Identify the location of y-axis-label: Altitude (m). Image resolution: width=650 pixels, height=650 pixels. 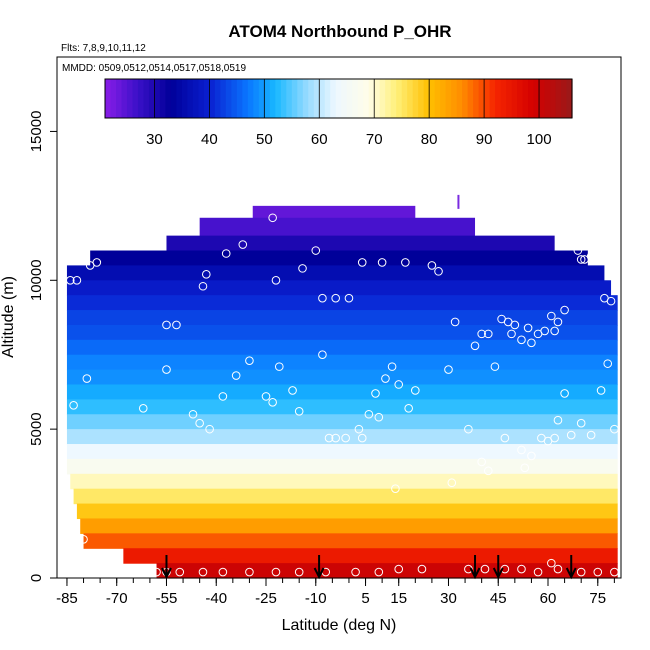
(8, 317).